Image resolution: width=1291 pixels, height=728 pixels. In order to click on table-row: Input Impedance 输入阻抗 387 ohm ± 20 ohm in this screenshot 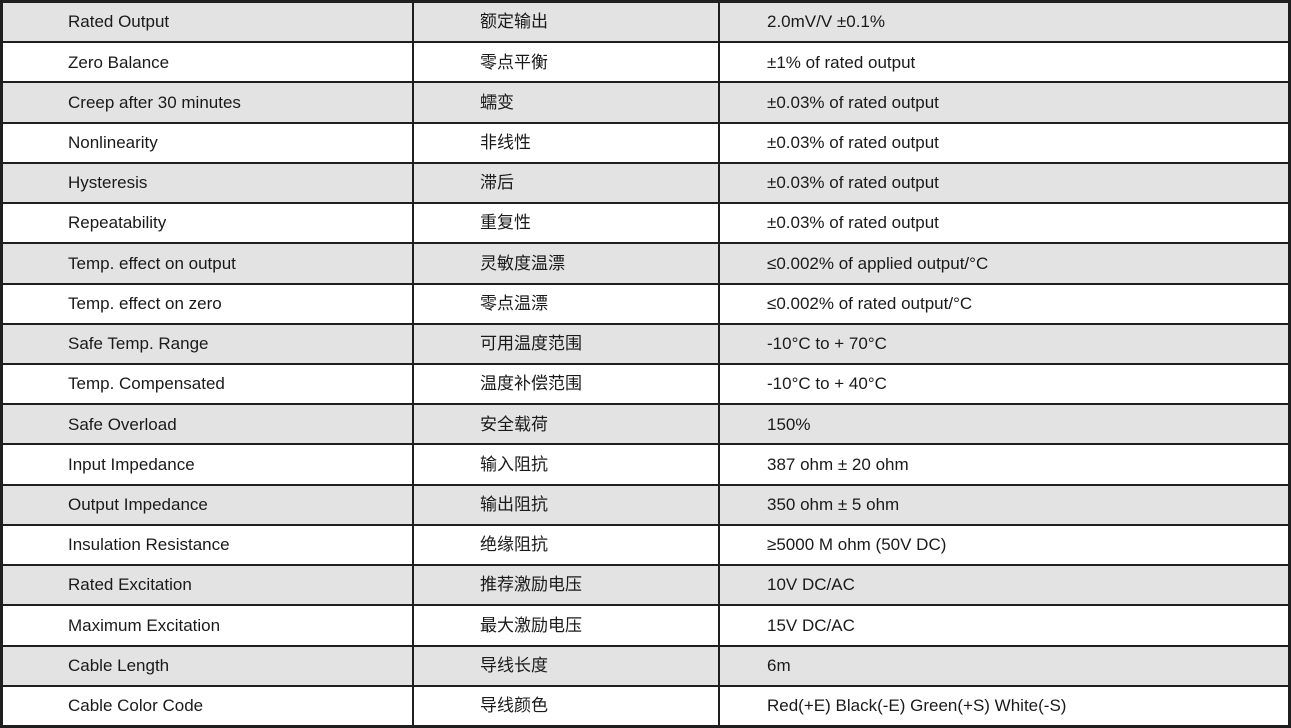, I will do `click(645, 465)`.